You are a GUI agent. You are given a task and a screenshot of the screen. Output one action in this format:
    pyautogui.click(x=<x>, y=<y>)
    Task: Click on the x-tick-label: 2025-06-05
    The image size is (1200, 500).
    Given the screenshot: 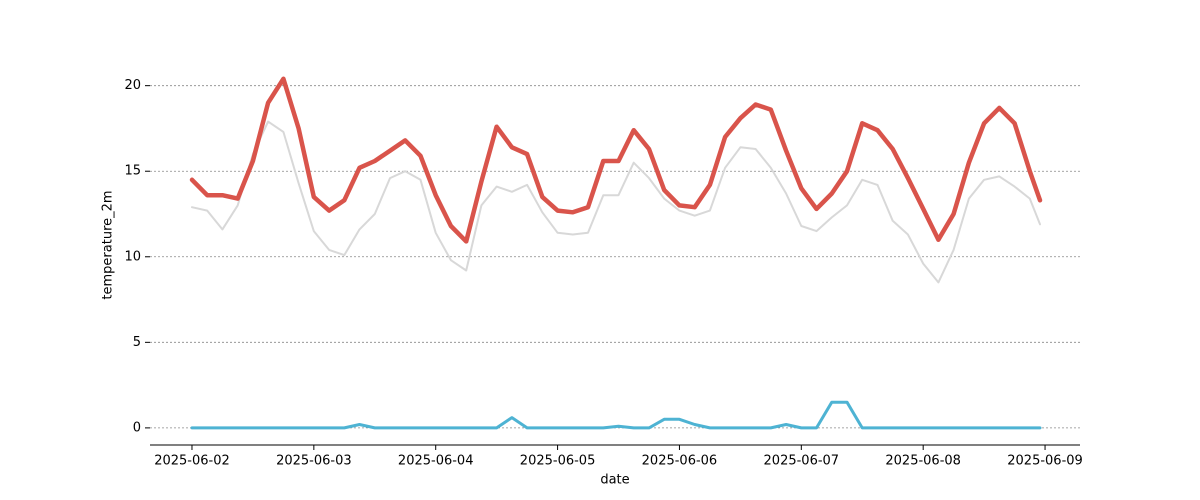 What is the action you would take?
    pyautogui.click(x=558, y=461)
    